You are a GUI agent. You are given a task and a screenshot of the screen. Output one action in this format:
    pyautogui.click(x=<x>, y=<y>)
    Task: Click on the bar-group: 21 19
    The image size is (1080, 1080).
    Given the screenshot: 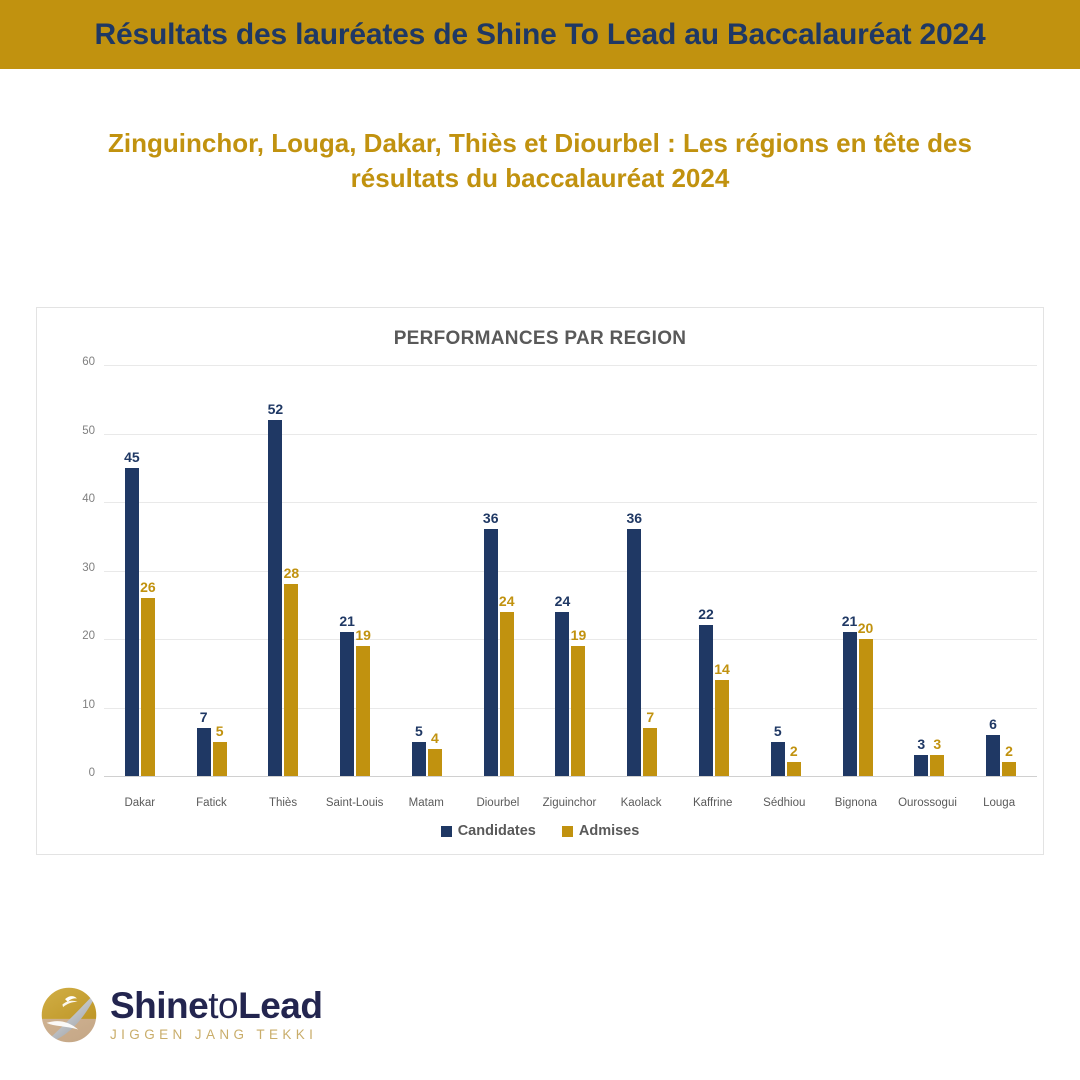 What is the action you would take?
    pyautogui.click(x=355, y=577)
    